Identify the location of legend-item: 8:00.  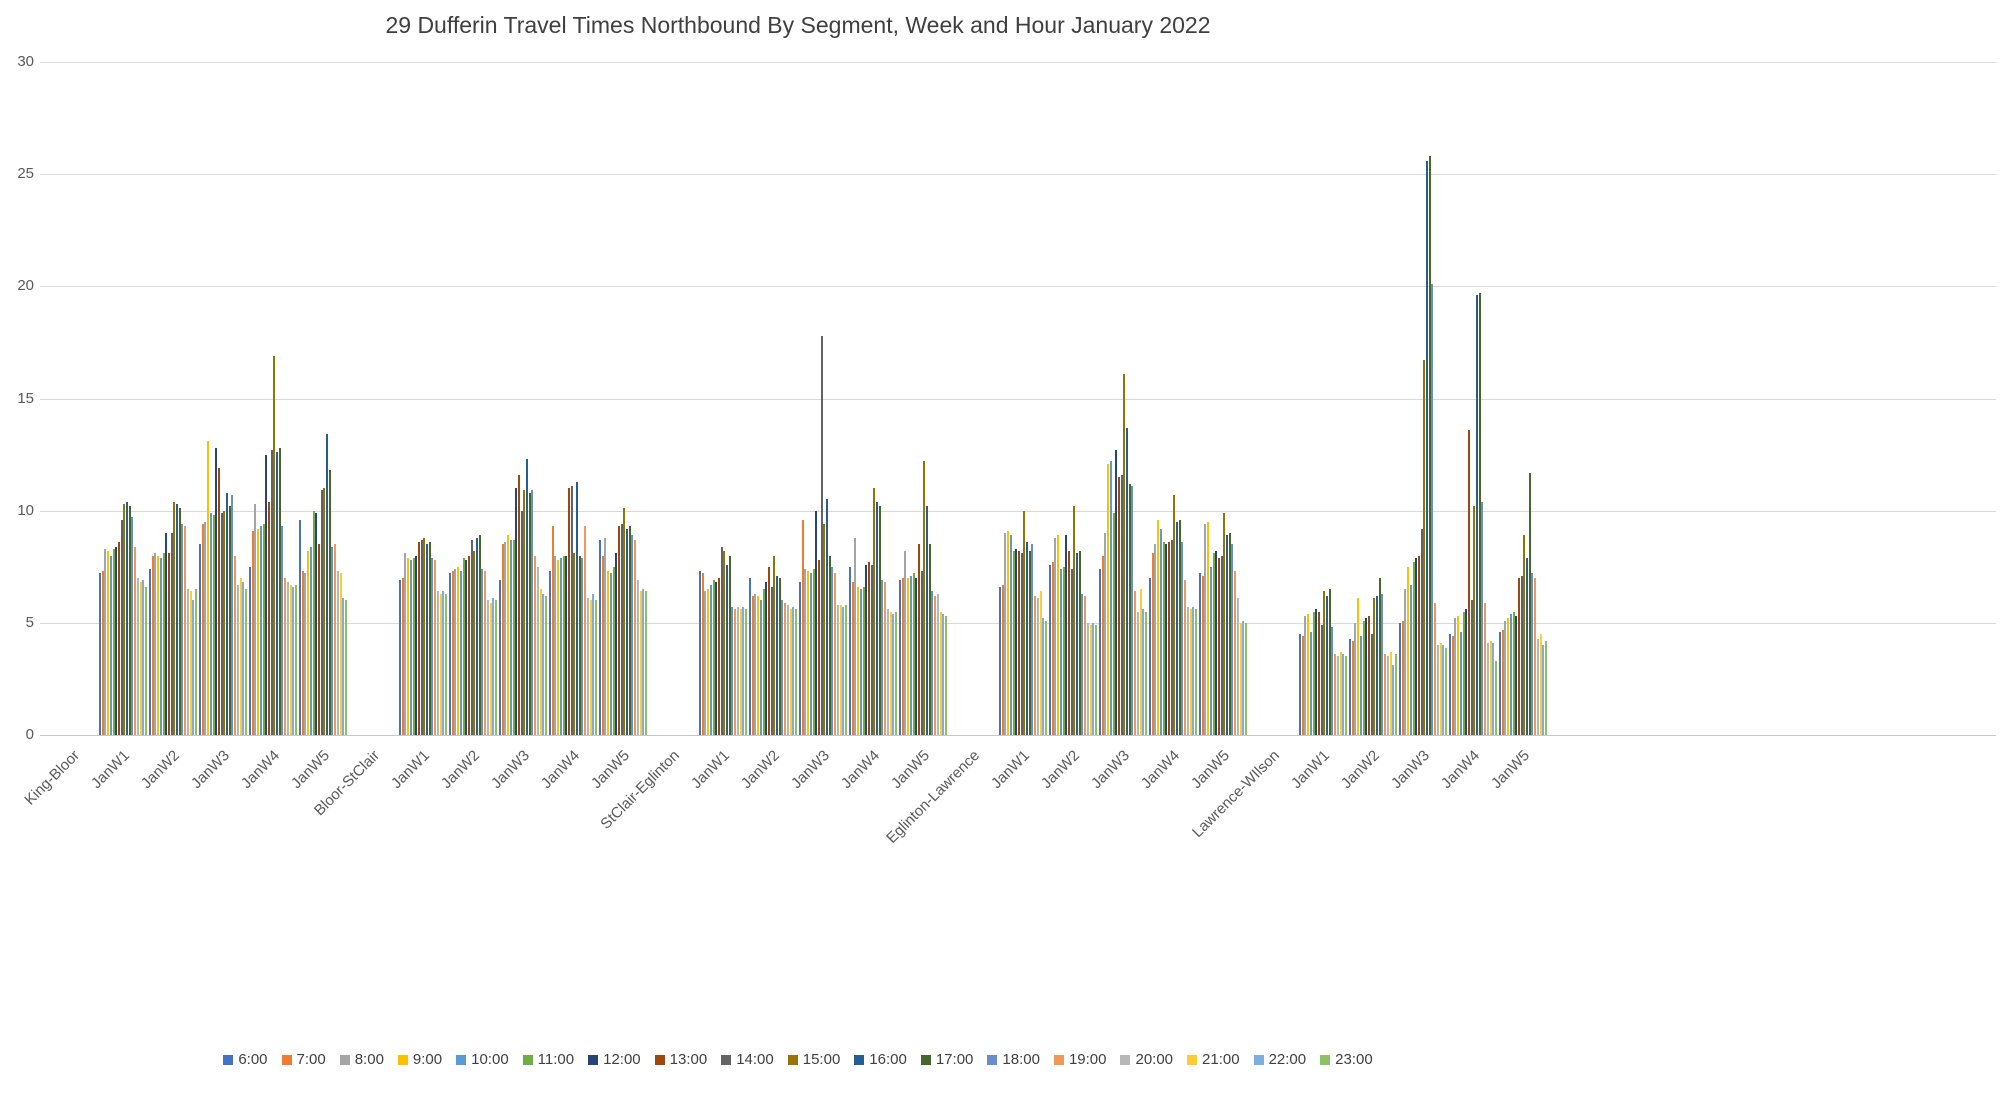
(361, 1059).